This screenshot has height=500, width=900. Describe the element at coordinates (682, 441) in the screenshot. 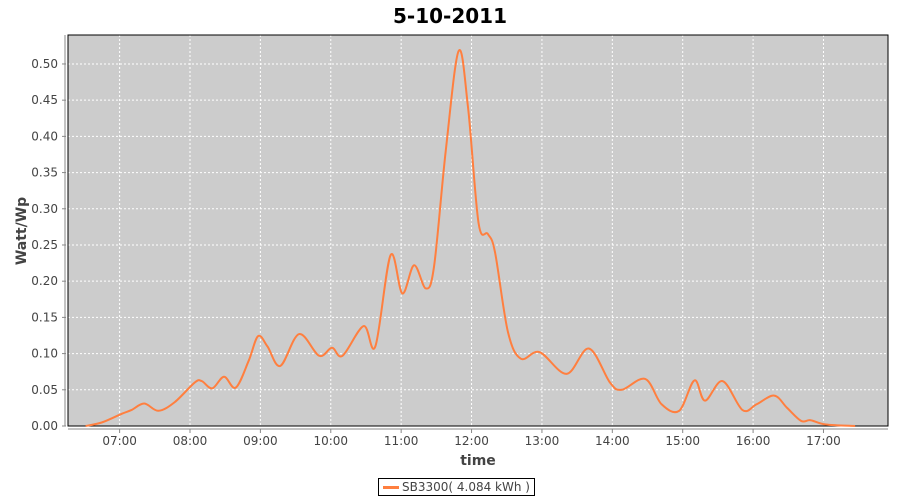

I see `x-tick-label: 15:00` at that location.